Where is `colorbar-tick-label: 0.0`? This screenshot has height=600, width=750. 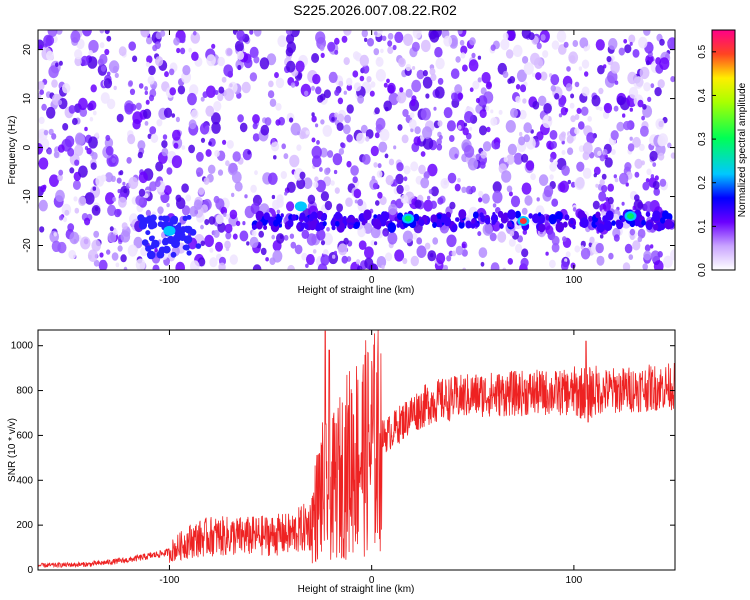
colorbar-tick-label: 0.0 is located at coordinates (702, 270).